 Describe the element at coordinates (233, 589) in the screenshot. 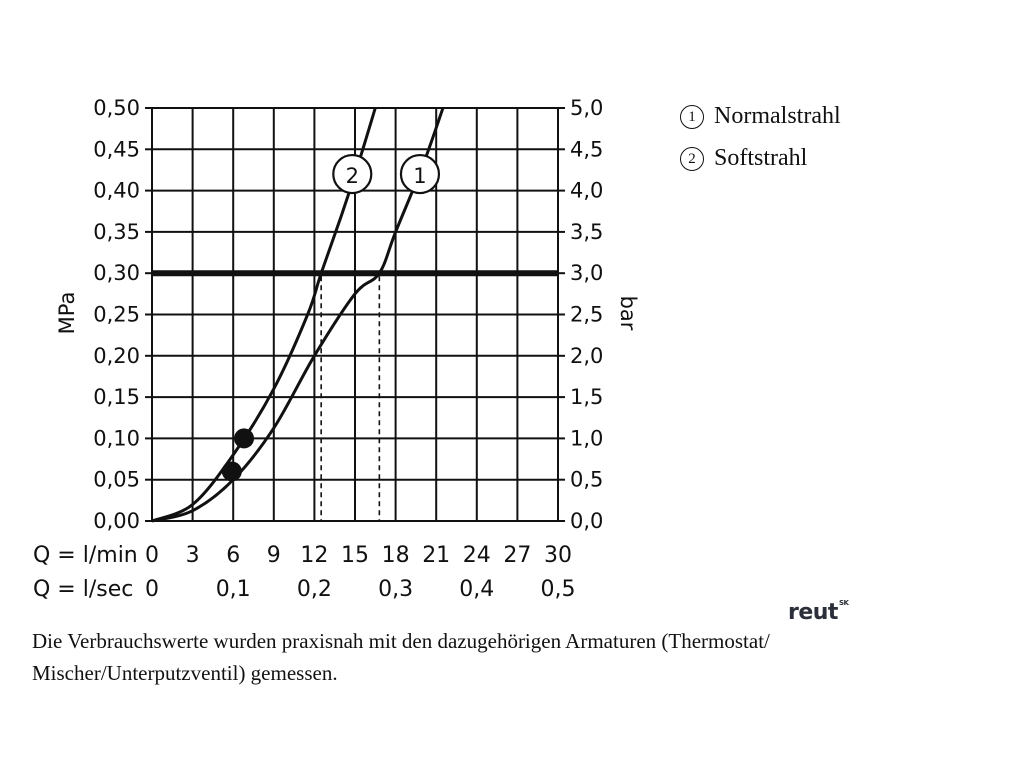

I see `x-lsec-tick-label: 0,1` at that location.